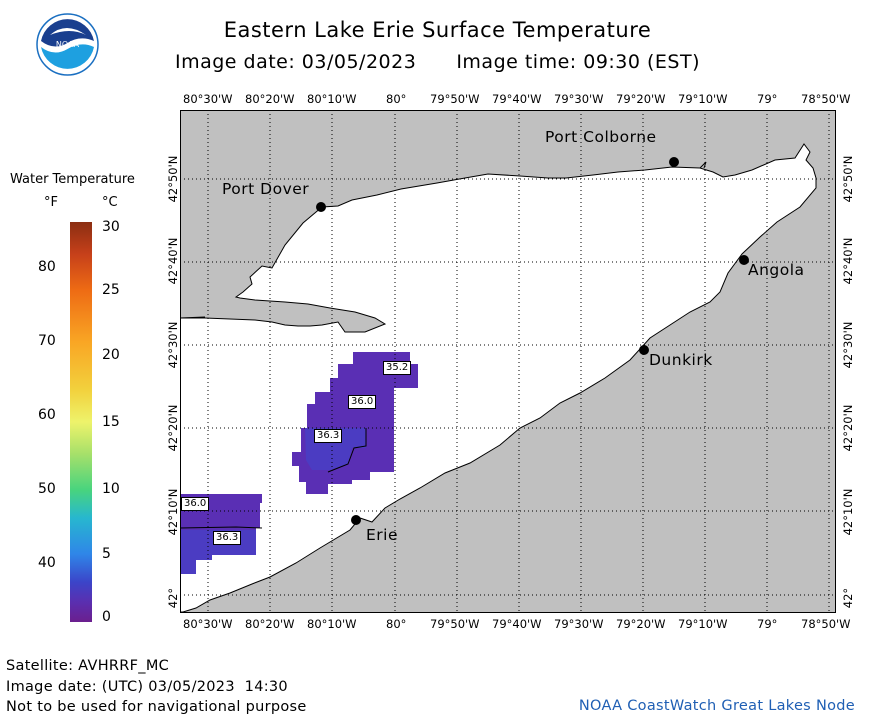 The width and height of the screenshot is (875, 724). What do you see at coordinates (681, 360) in the screenshot?
I see `place-dunkirk: Dunkirk` at bounding box center [681, 360].